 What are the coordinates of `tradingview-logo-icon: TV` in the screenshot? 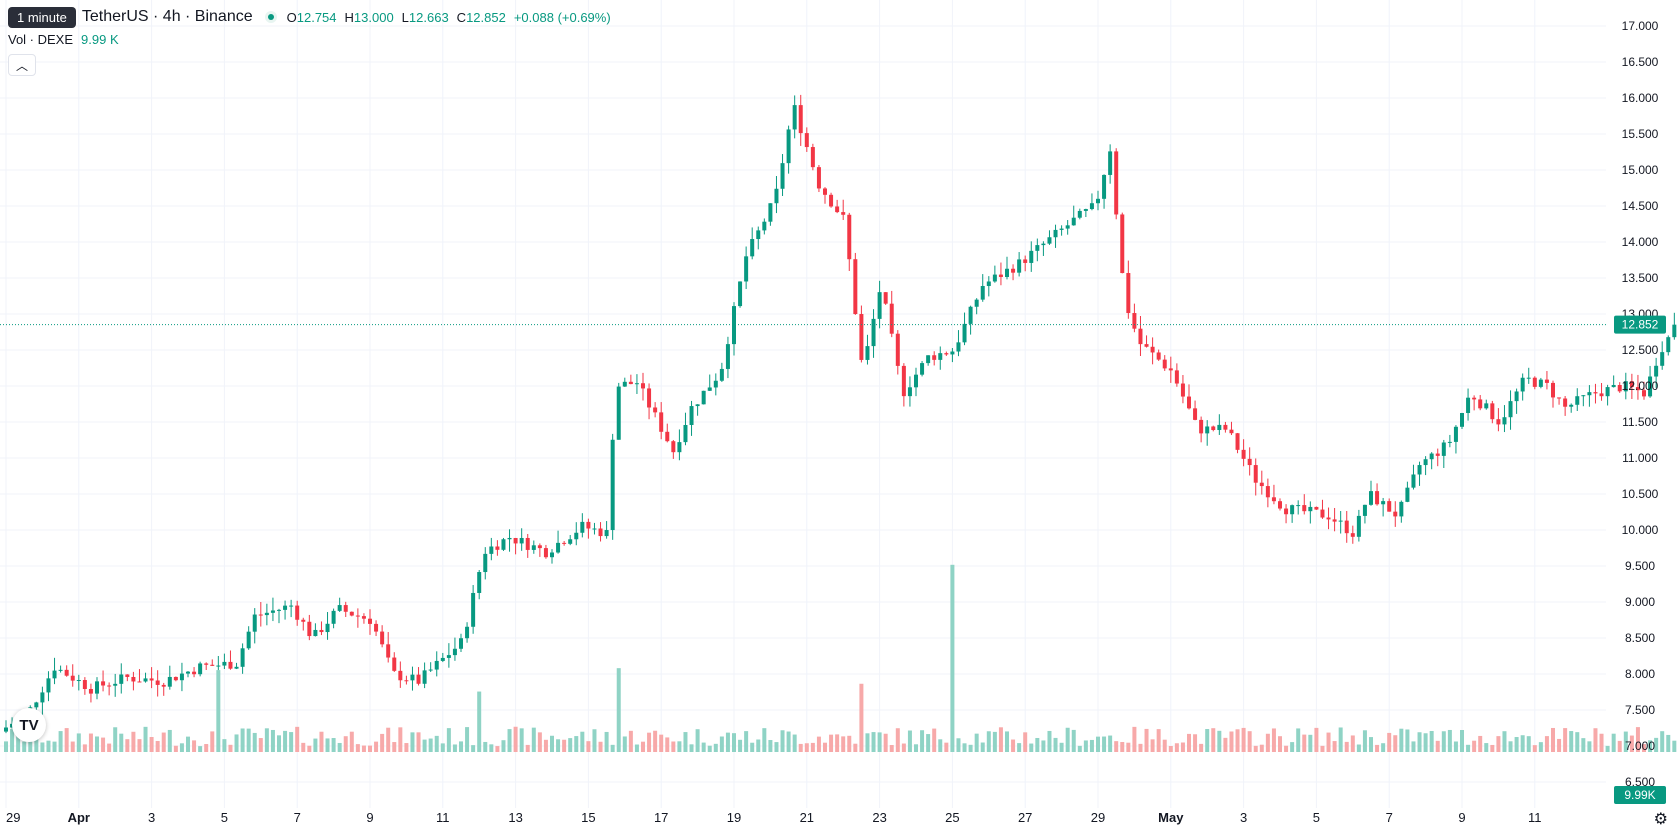 It's located at (29, 725).